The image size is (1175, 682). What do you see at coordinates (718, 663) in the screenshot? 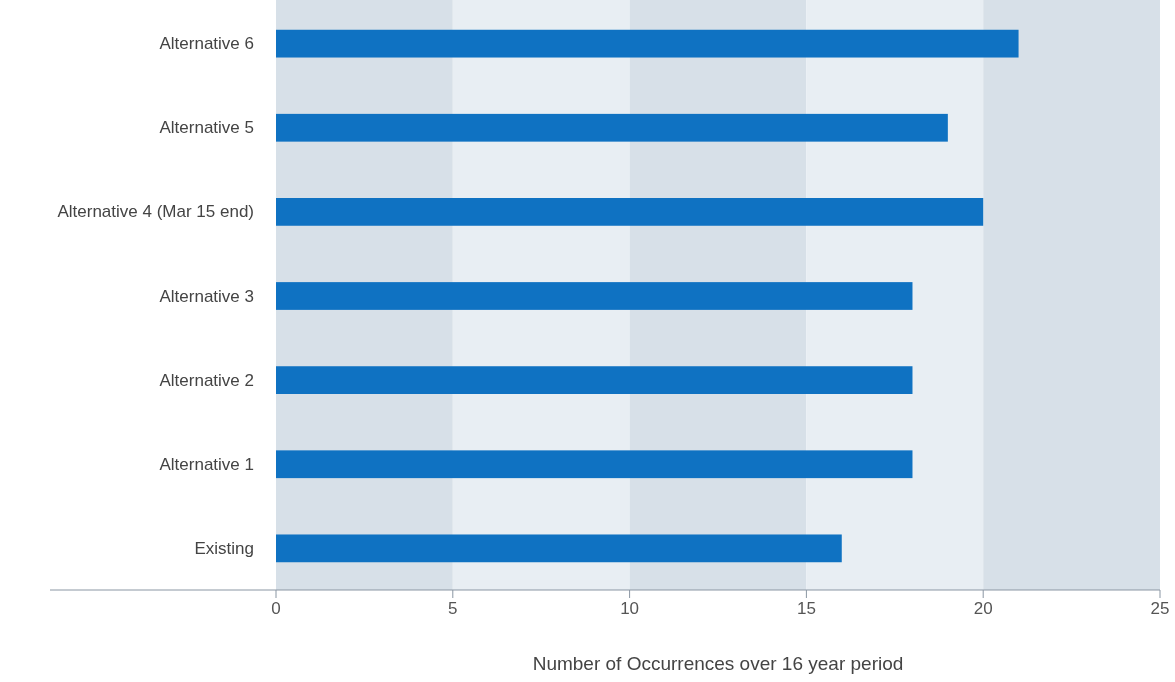
I see `x-axis-title: Number of Occurrences over 16 year period` at bounding box center [718, 663].